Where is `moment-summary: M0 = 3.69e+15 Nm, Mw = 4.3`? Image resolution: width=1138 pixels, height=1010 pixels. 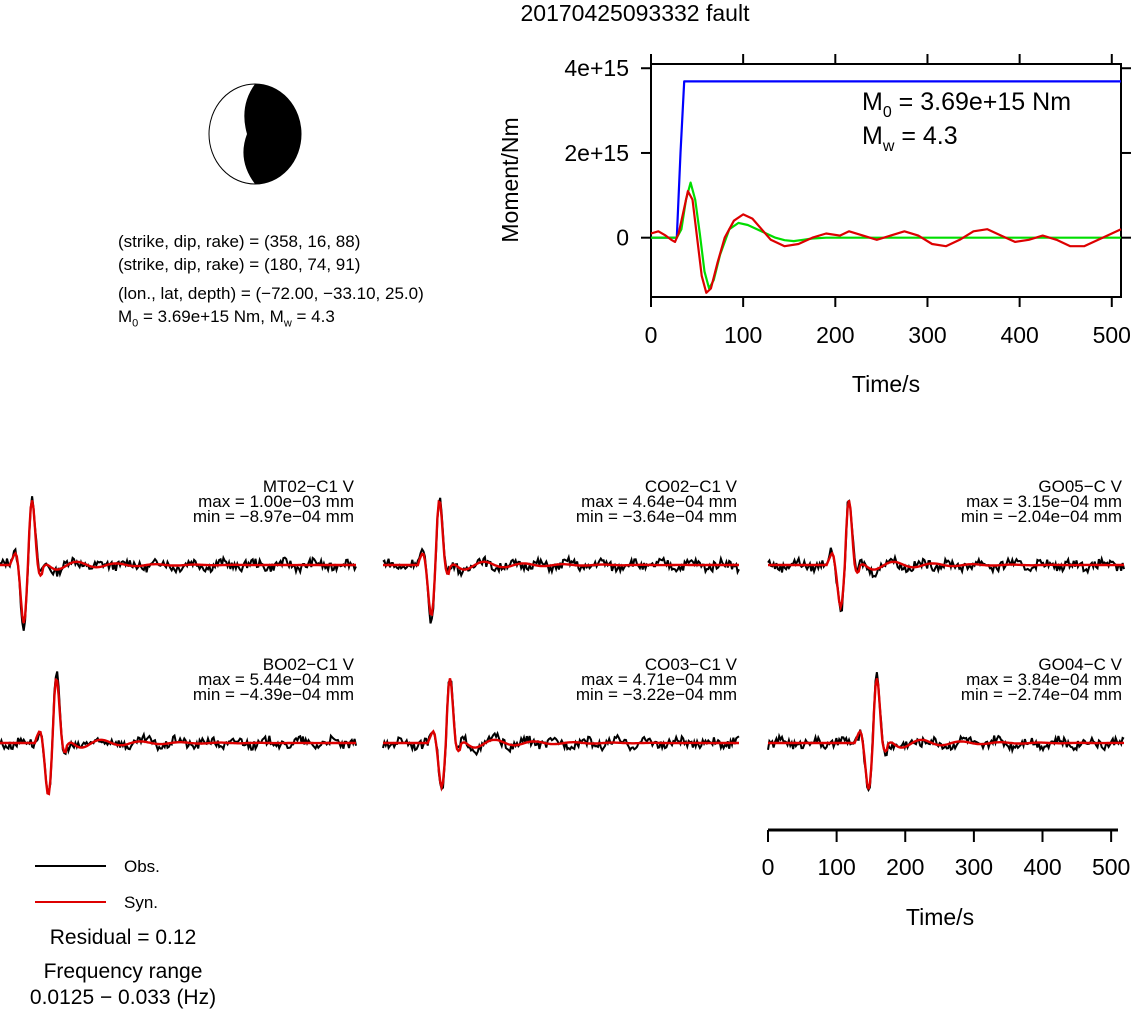
moment-summary: M0 = 3.69e+15 Nm, Mw = 4.3 is located at coordinates (226, 318).